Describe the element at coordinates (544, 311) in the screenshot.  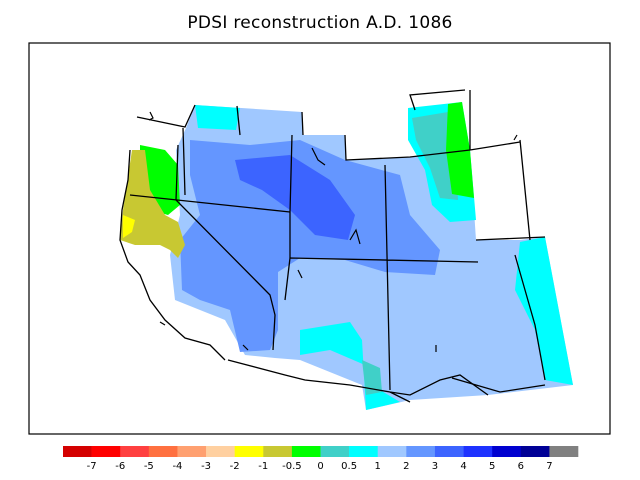
I see `region-wet-east` at that location.